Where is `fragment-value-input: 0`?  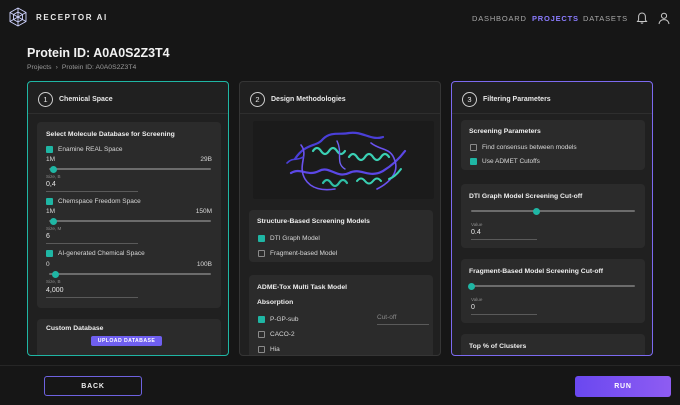
fragment-value-input: 0 is located at coordinates (473, 307).